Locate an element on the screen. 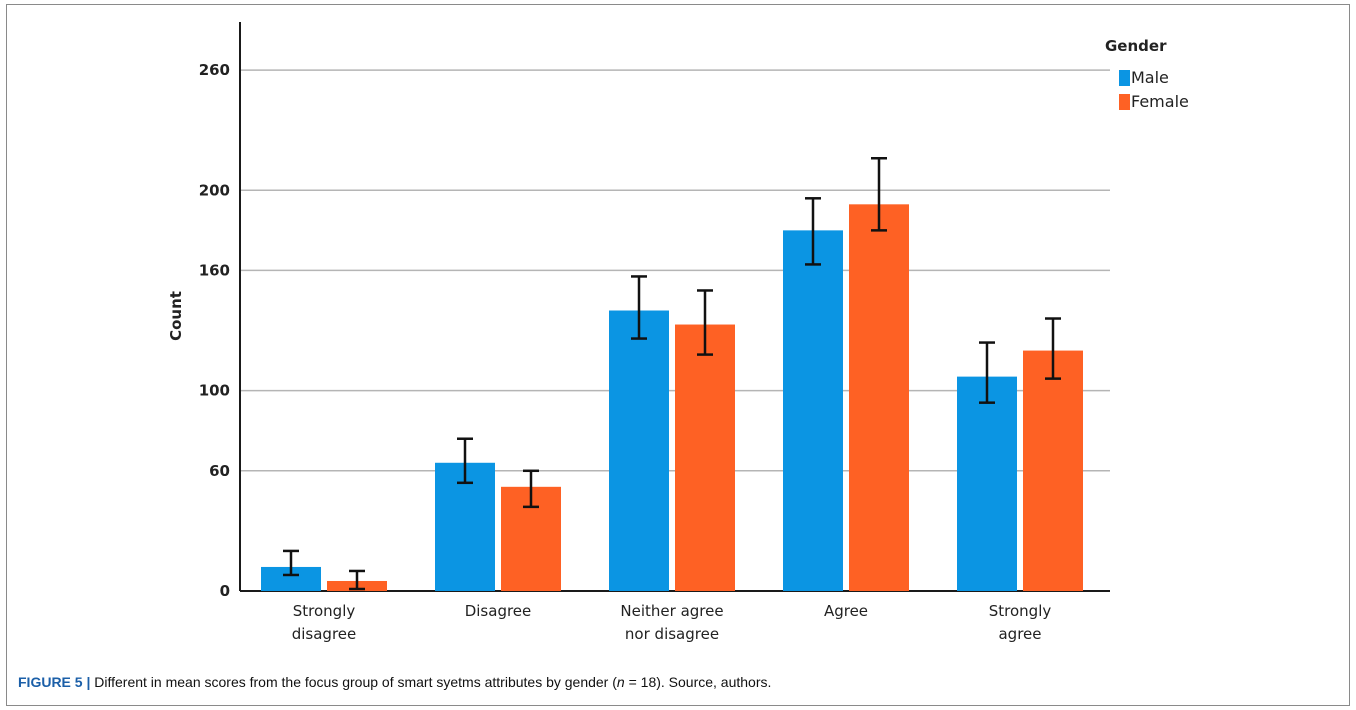 Image resolution: width=1356 pixels, height=710 pixels. legend-title: Gender is located at coordinates (1136, 46).